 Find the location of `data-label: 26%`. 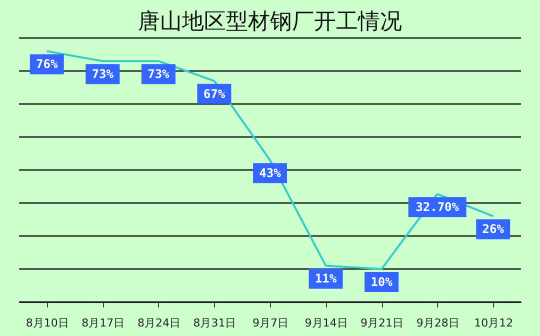

data-label: 26% is located at coordinates (493, 229).